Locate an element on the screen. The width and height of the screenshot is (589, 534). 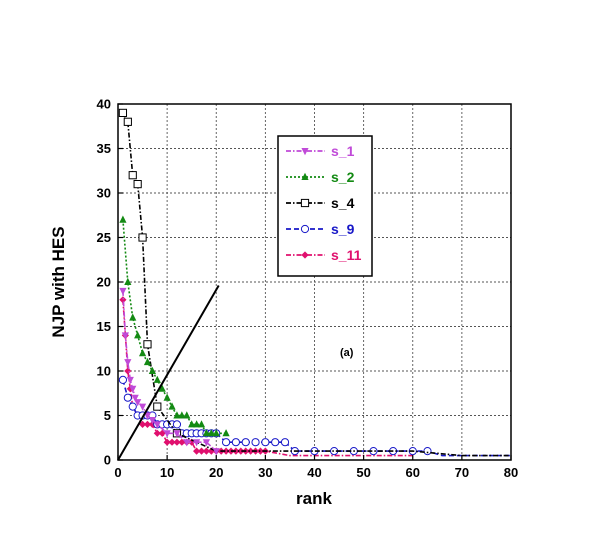
legend-label: s_1 is located at coordinates (343, 151).